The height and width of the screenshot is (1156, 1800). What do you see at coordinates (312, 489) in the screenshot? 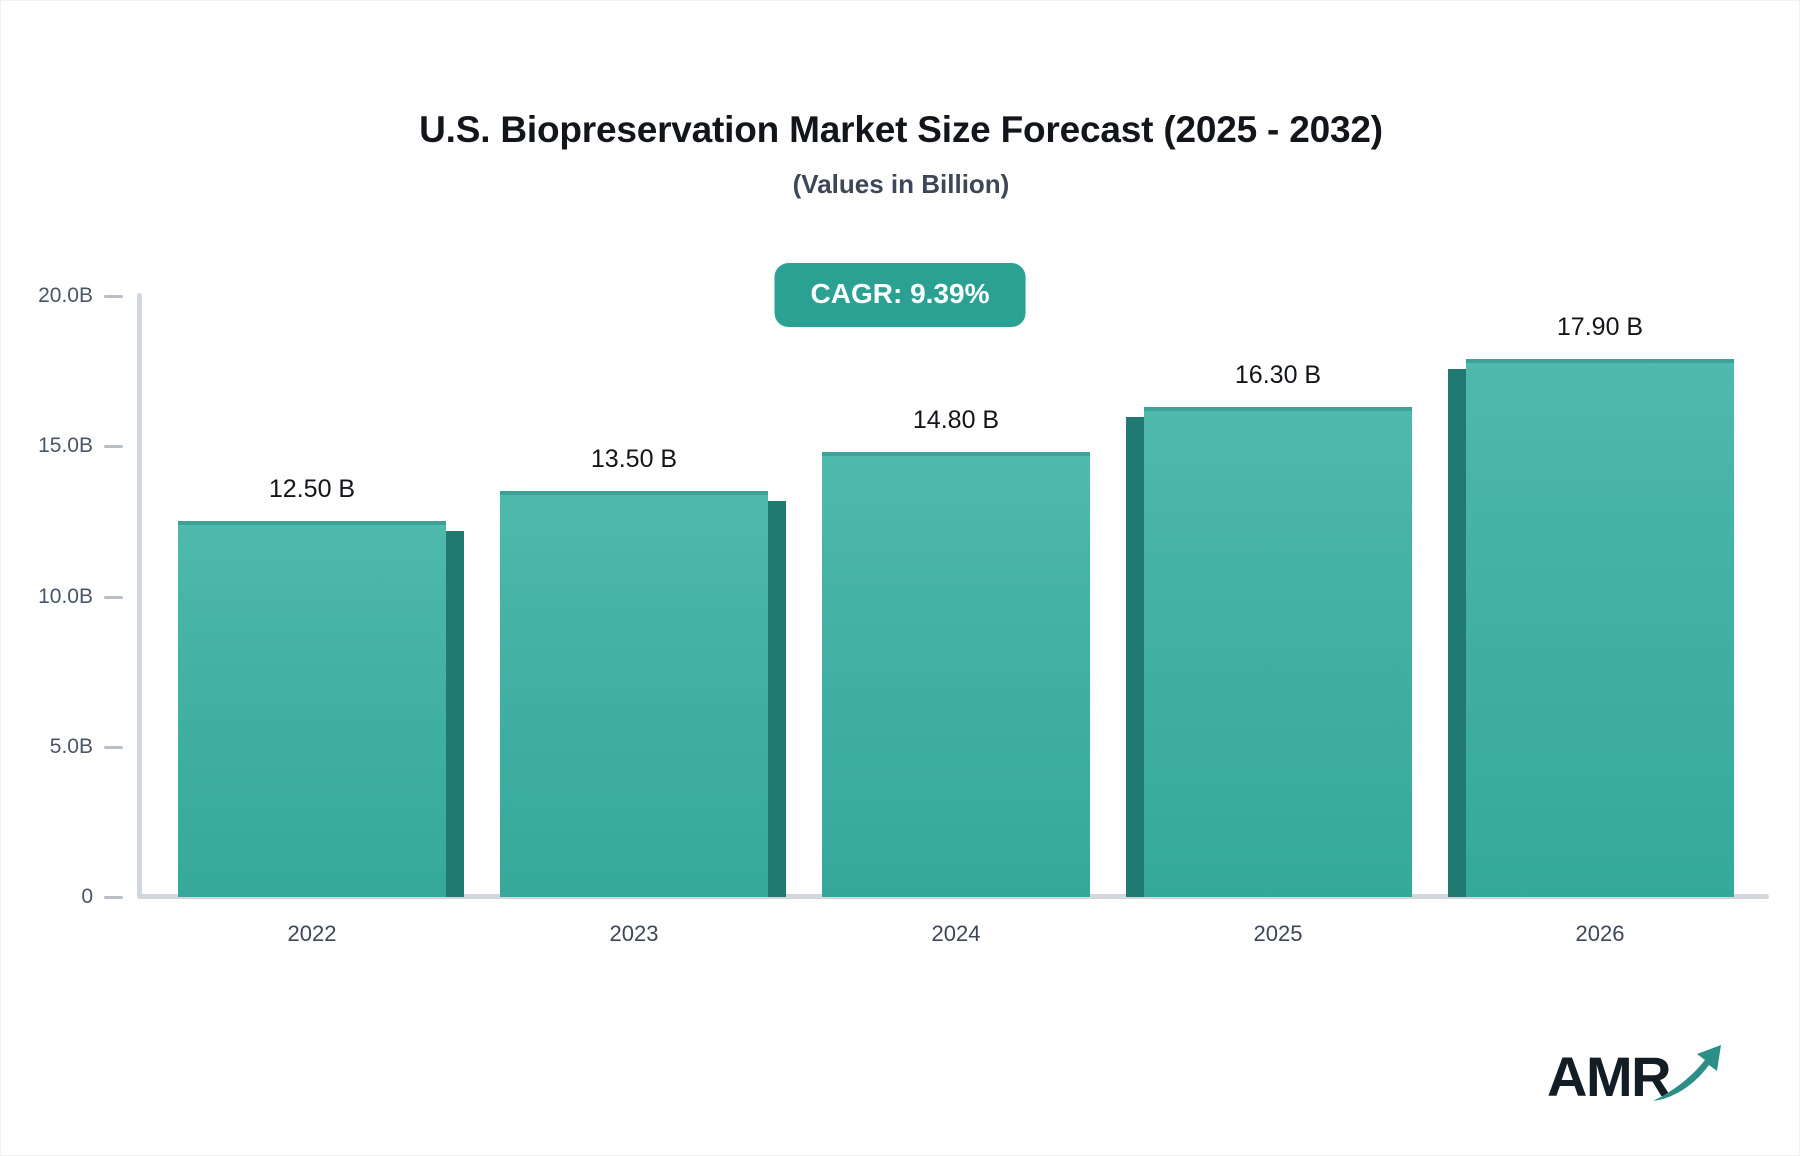
I see `bar-value-label: 12.50 B` at bounding box center [312, 489].